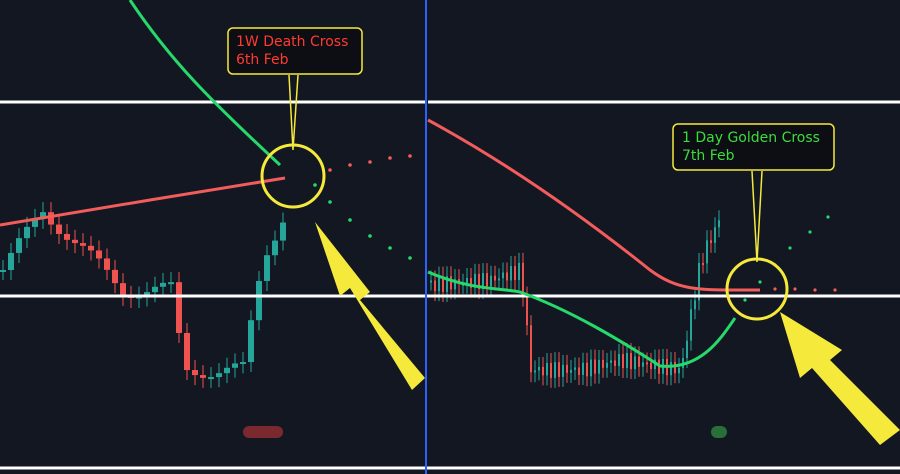 The image size is (900, 474). Describe the element at coordinates (840, 378) in the screenshot. I see `arrow` at that location.